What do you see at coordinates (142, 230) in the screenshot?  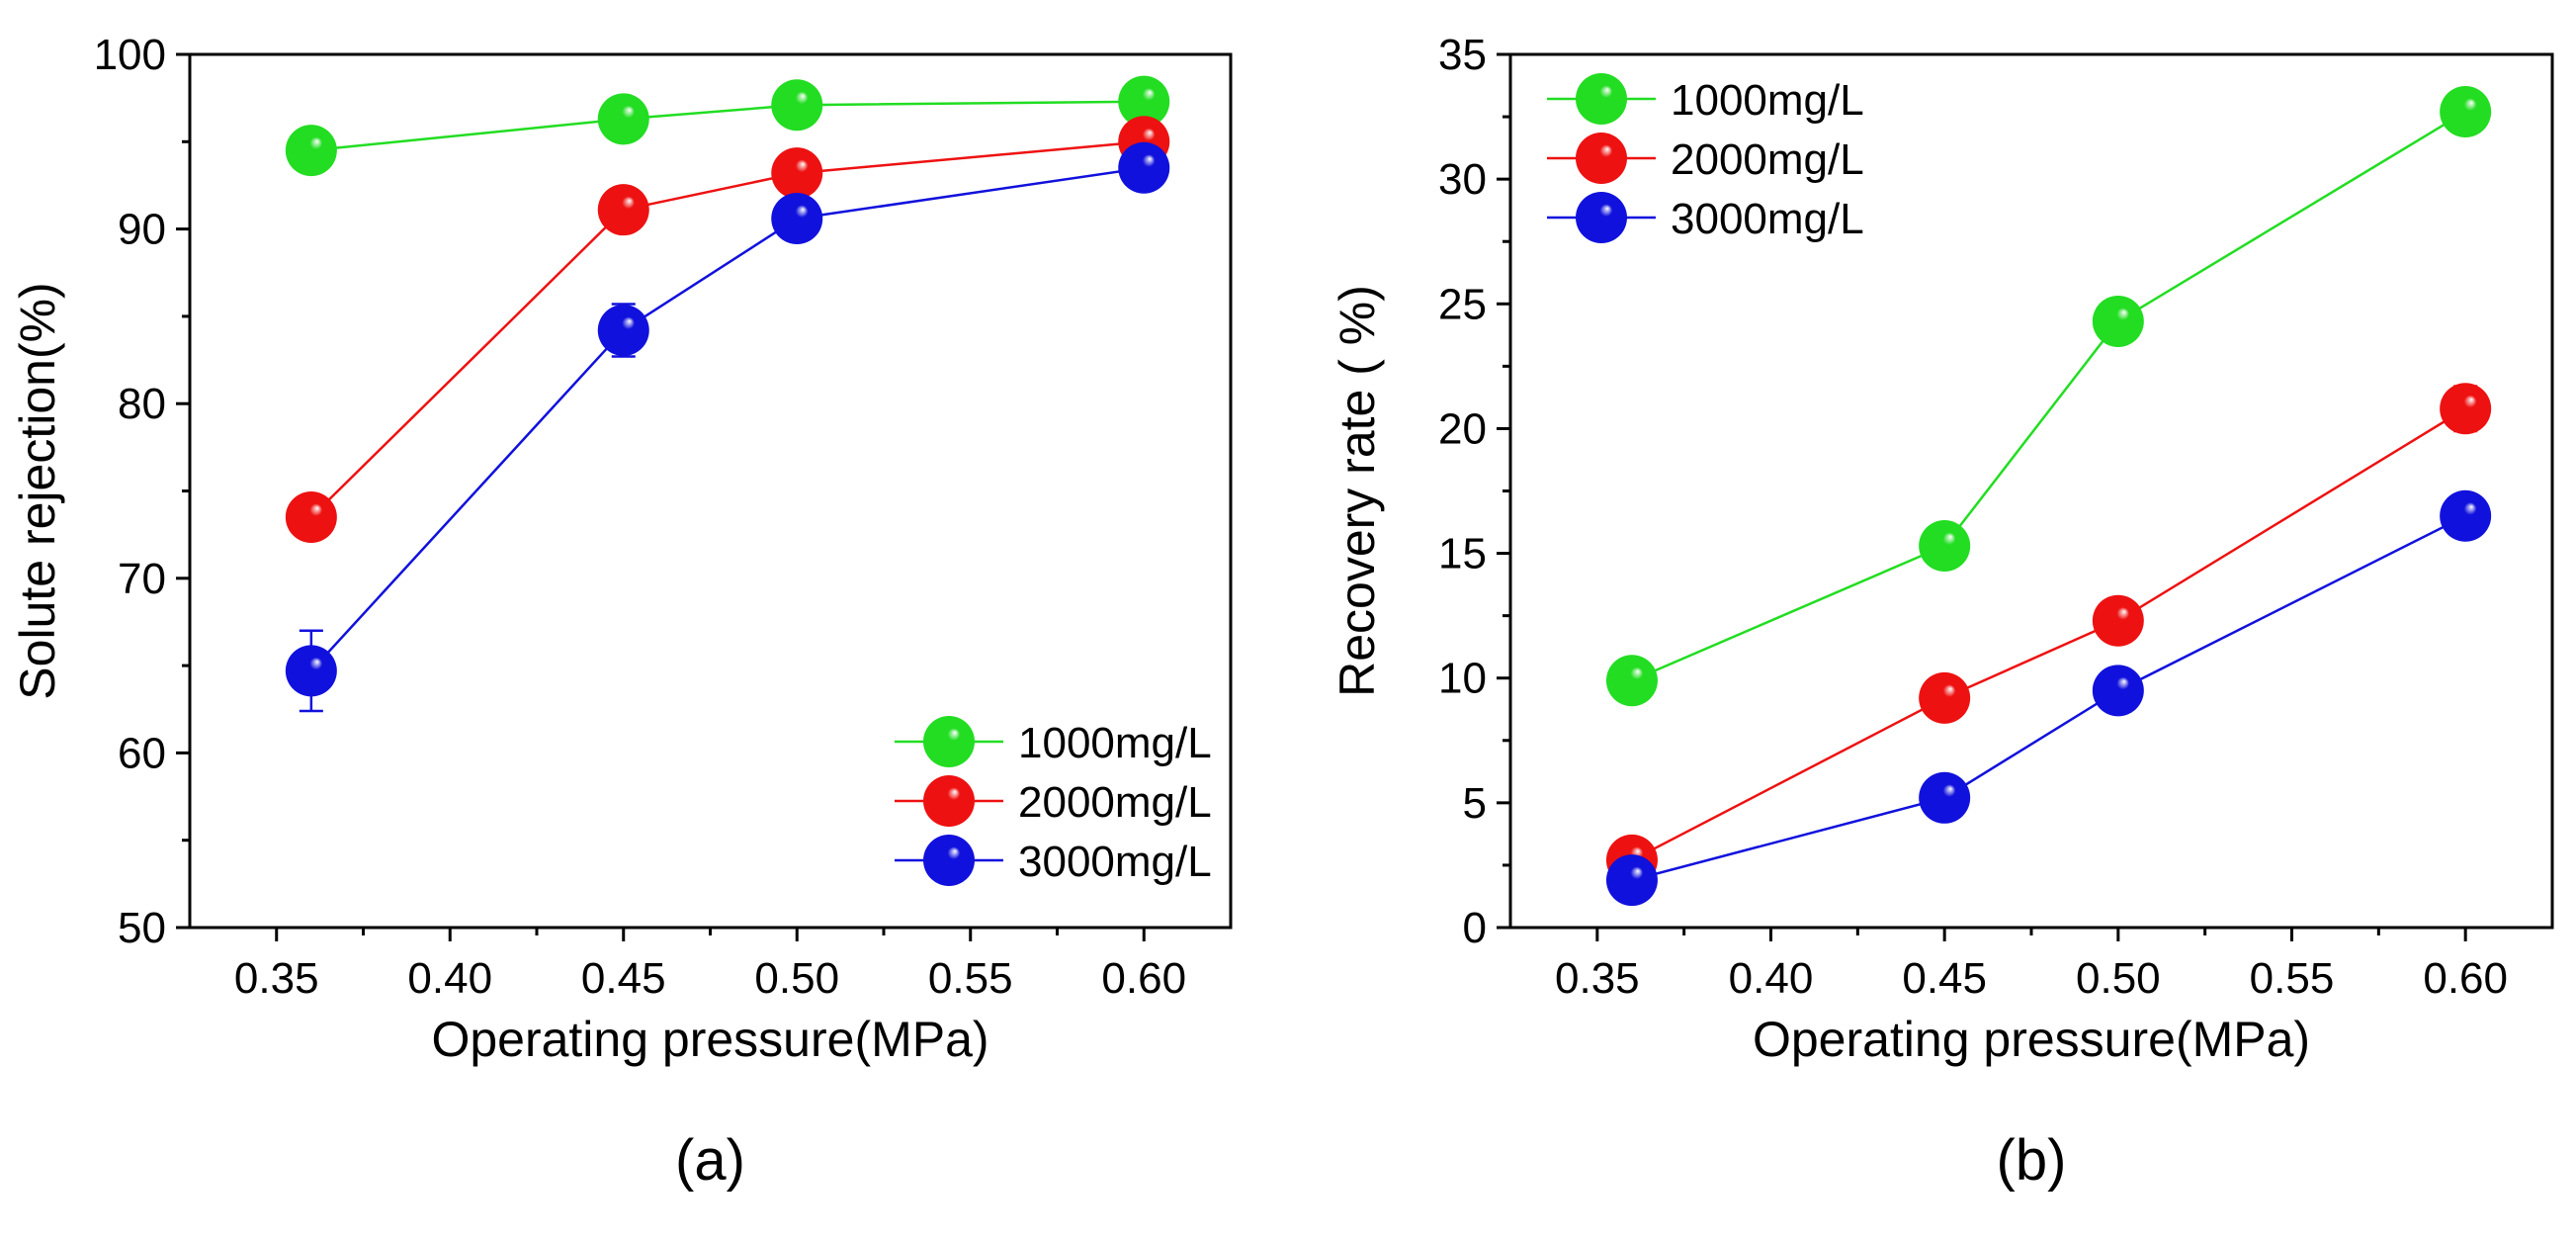 I see `y-tick-label: 90` at bounding box center [142, 230].